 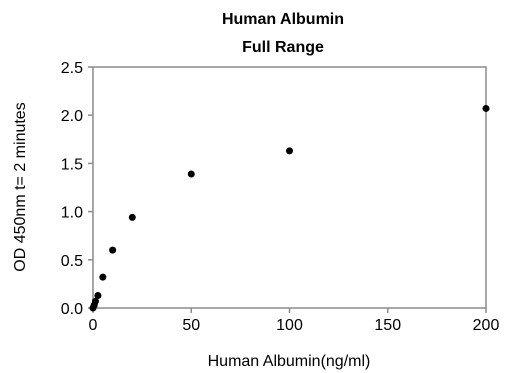 What do you see at coordinates (283, 19) in the screenshot?
I see `chart-title: Human Albumin` at bounding box center [283, 19].